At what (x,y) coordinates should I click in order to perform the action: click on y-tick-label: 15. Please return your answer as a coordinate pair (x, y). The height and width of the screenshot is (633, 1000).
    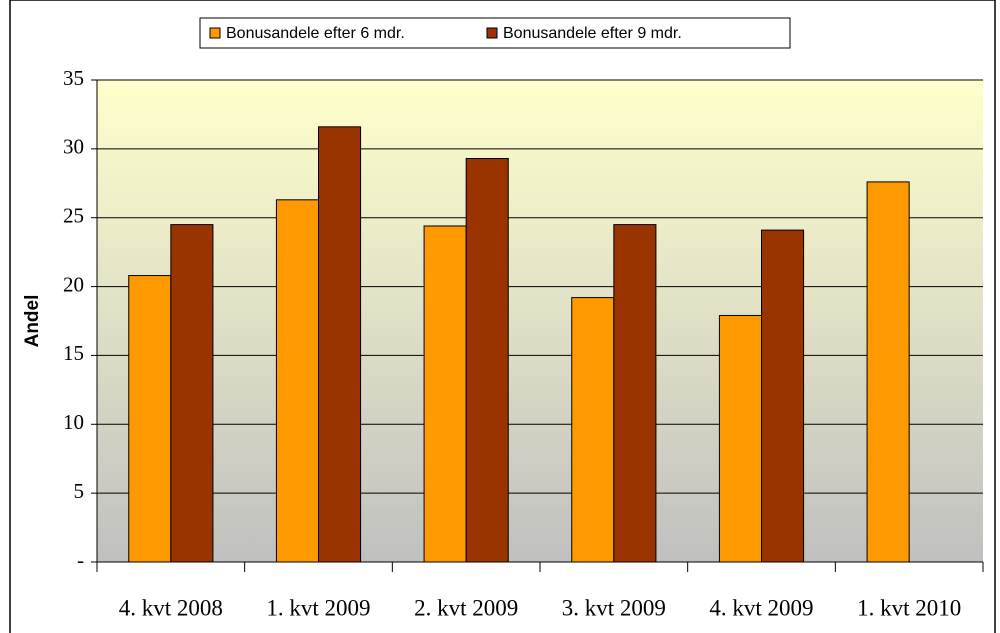
    Looking at the image, I should click on (73, 353).